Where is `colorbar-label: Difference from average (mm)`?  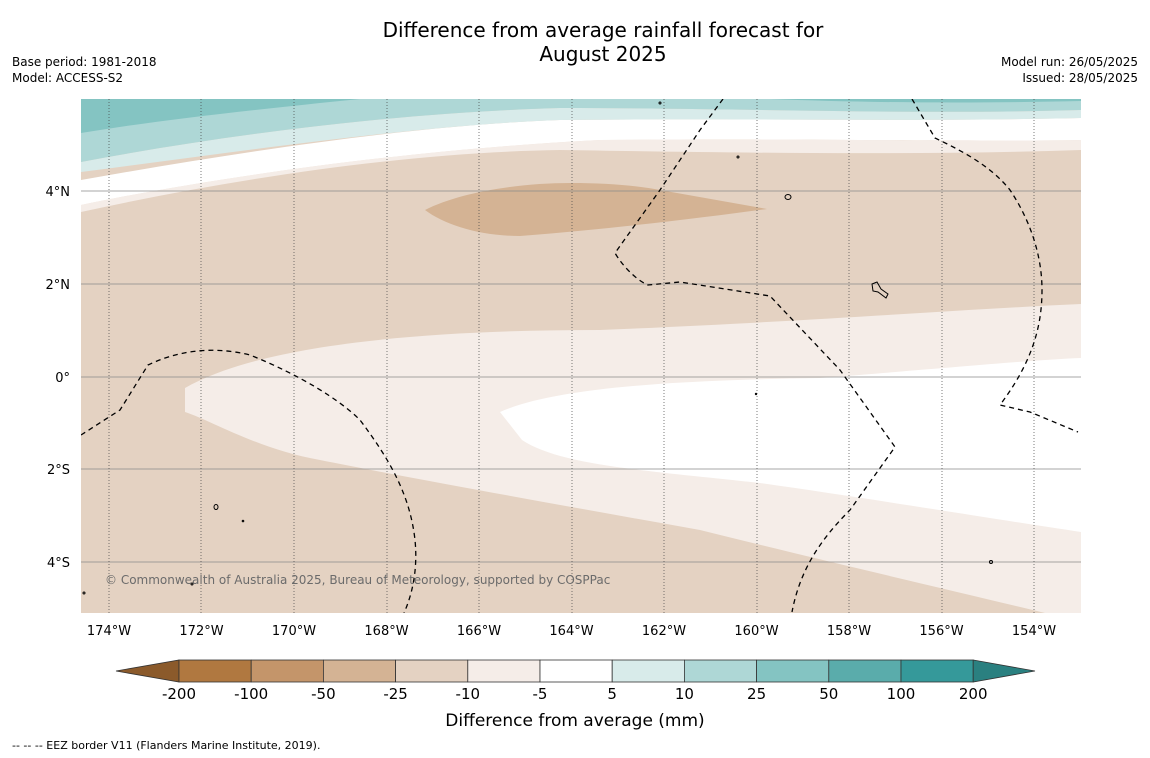 colorbar-label: Difference from average (mm) is located at coordinates (574, 721).